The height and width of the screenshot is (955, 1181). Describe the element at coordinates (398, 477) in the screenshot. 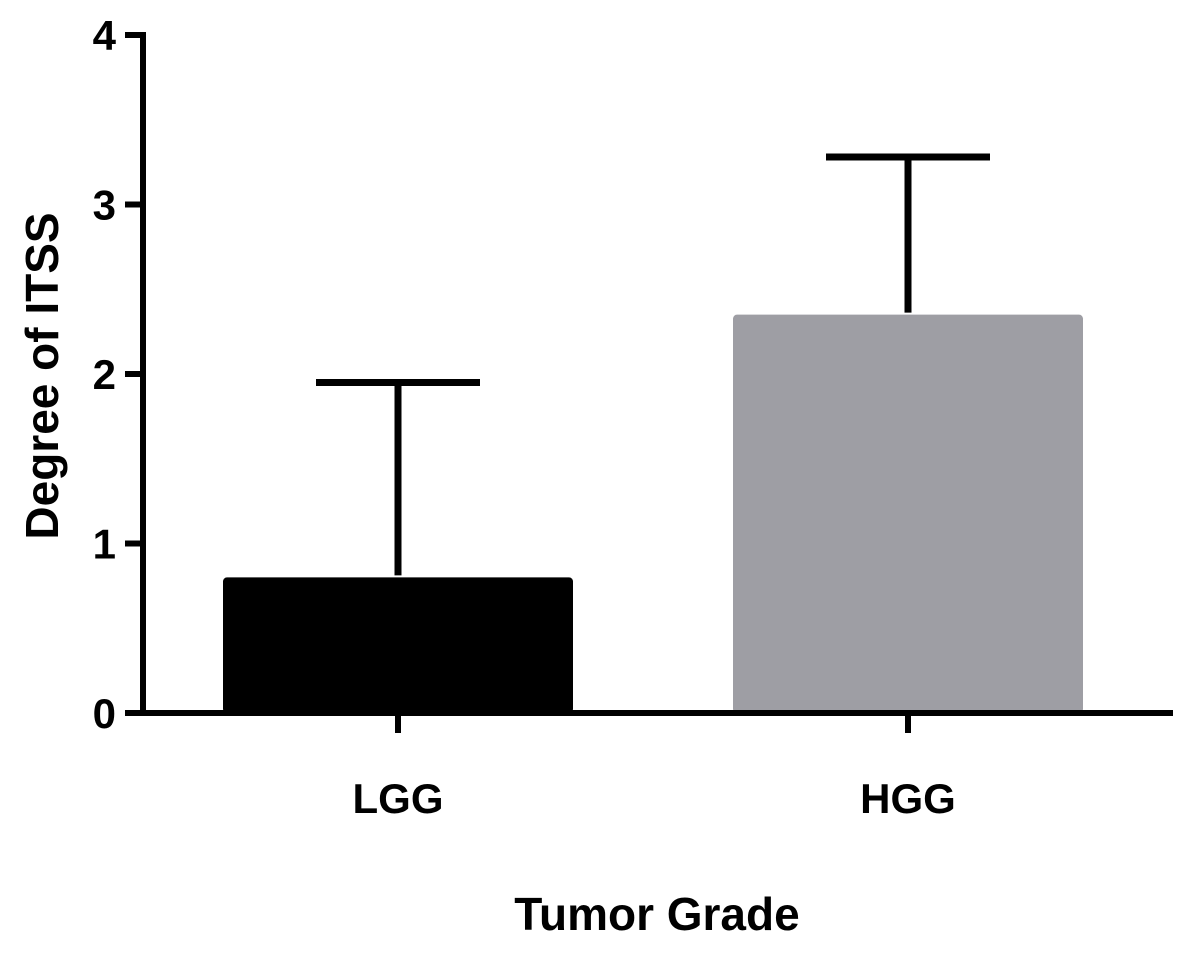

I see `error-bar-lgg` at that location.